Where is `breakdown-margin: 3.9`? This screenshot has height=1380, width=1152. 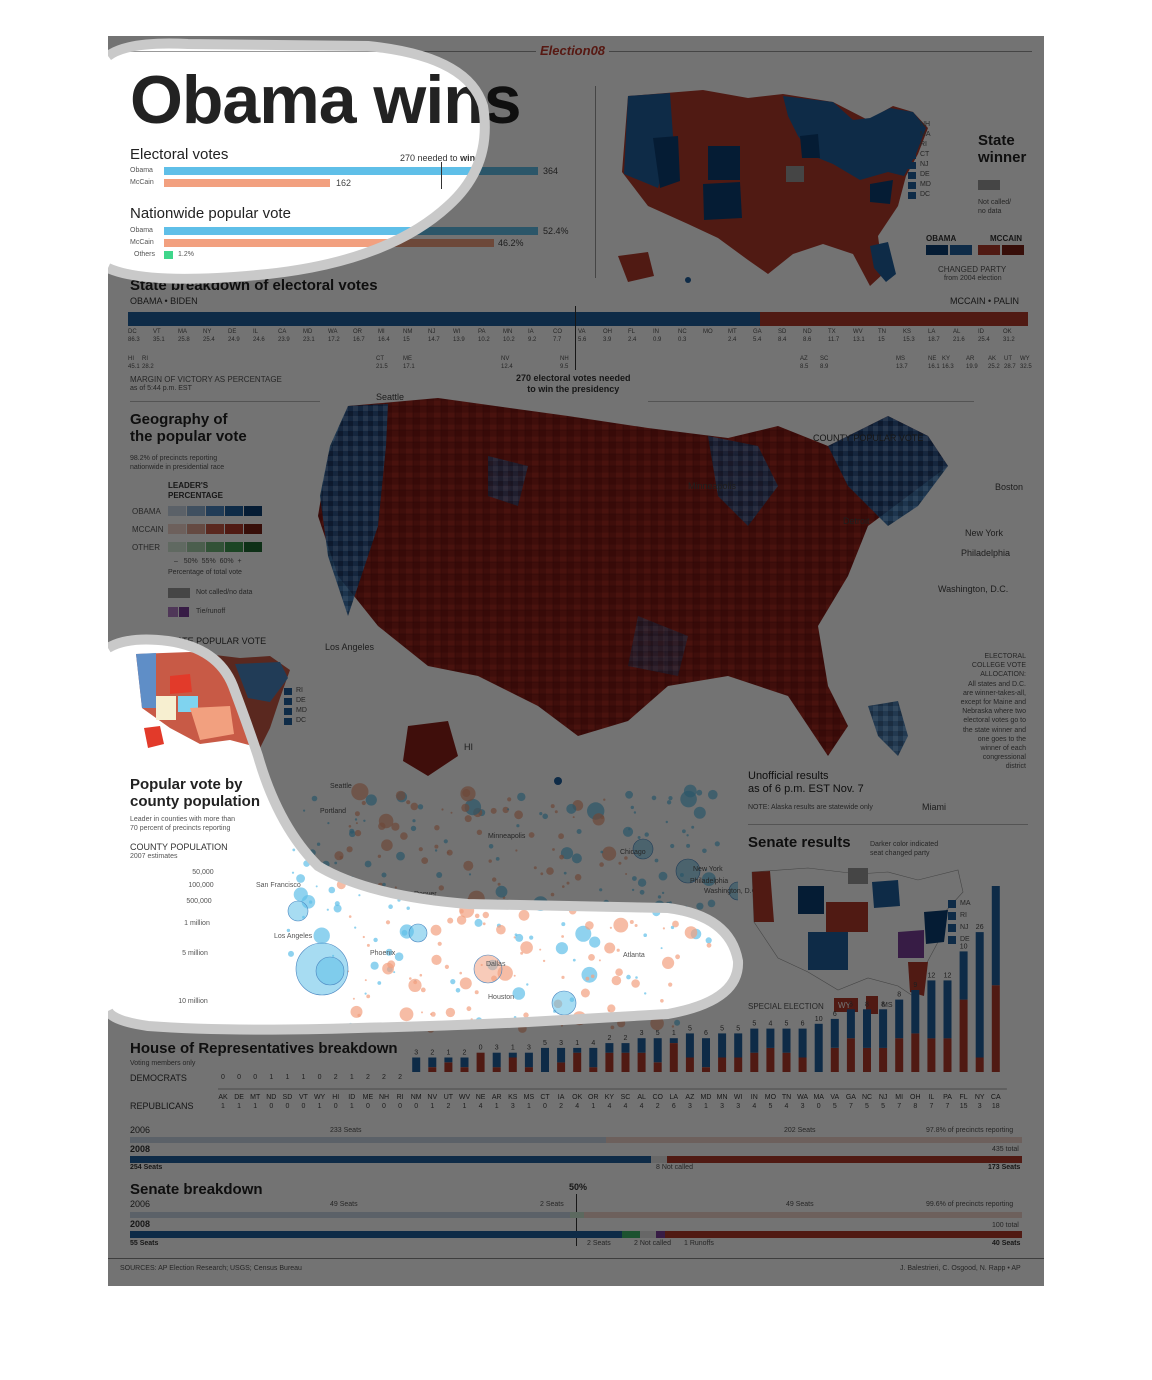 breakdown-margin: 3.9 is located at coordinates (607, 340).